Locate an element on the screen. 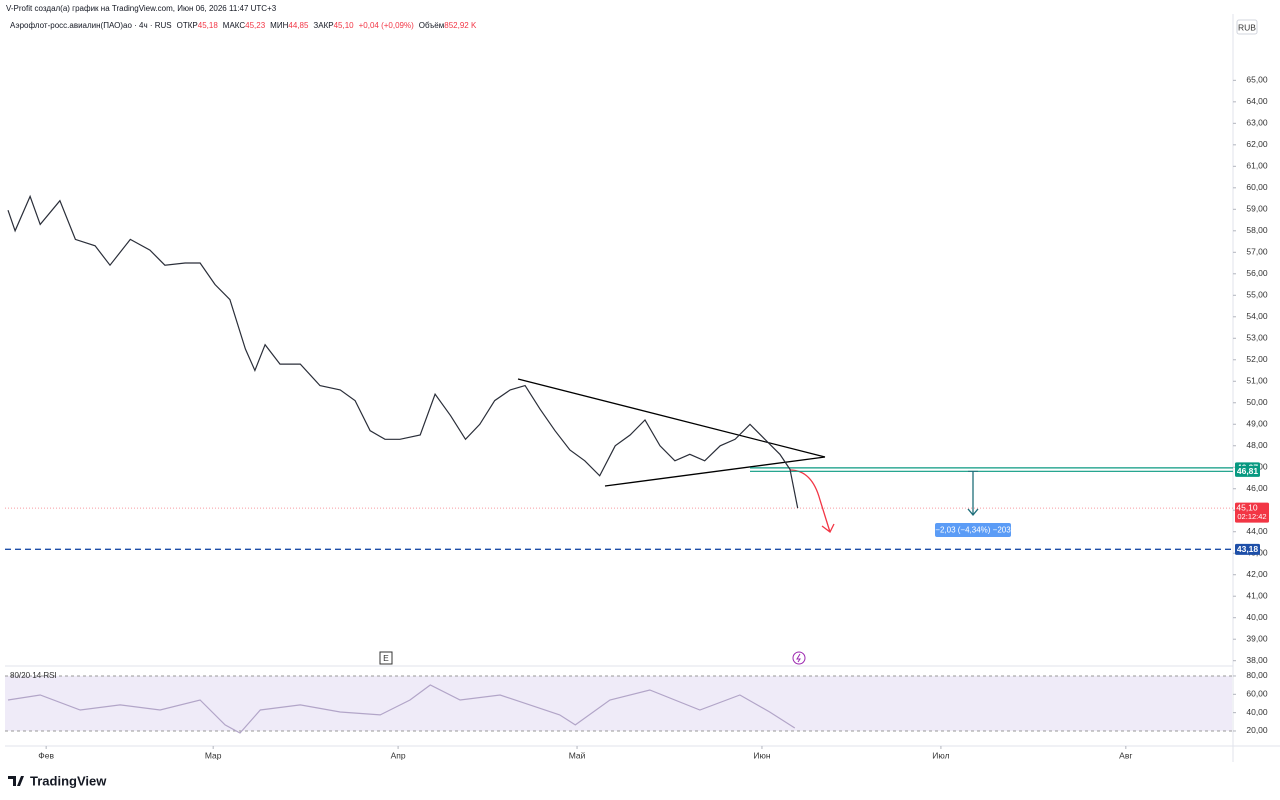 The width and height of the screenshot is (1280, 800). x-tick-label: Мар is located at coordinates (213, 755).